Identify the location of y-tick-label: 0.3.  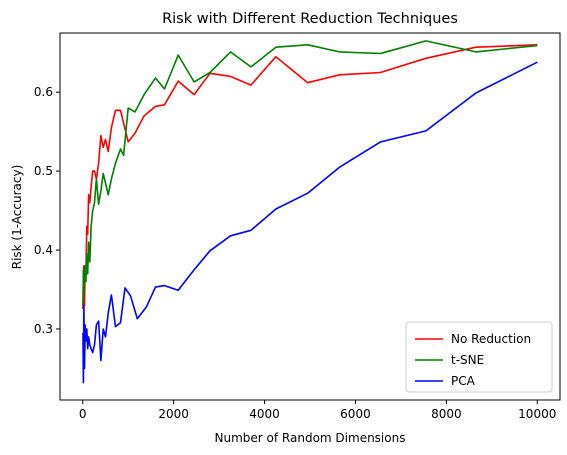
(43, 329).